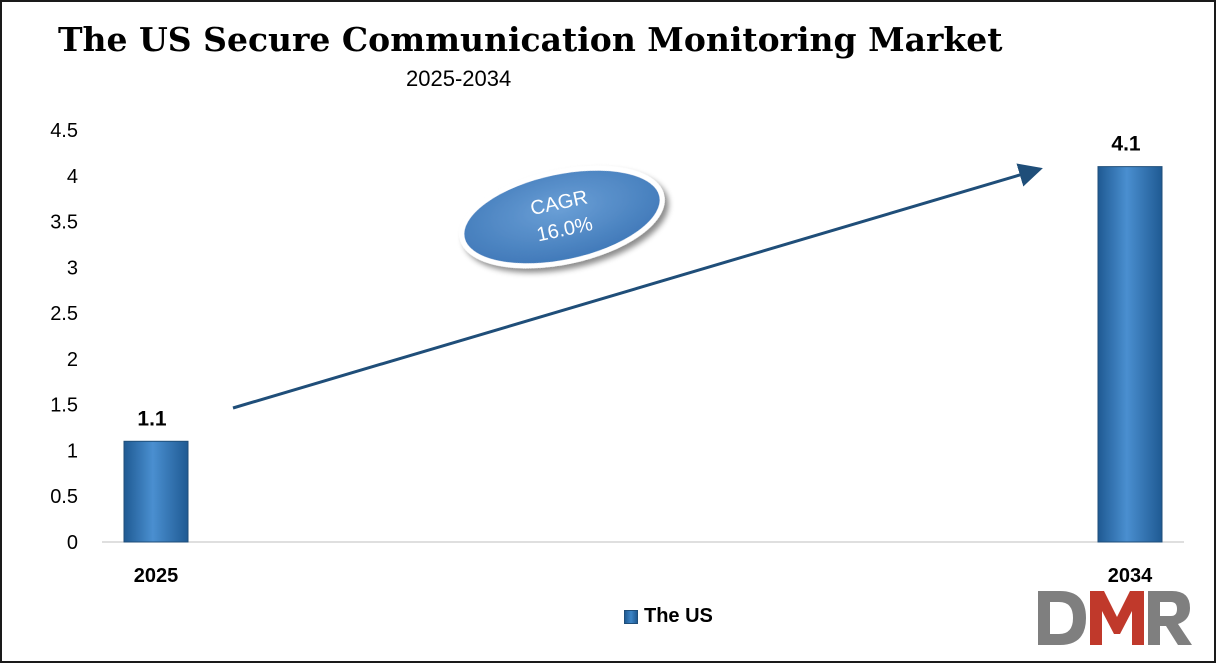 Image resolution: width=1216 pixels, height=663 pixels. I want to click on y-tick-label: 2.5, so click(64, 314).